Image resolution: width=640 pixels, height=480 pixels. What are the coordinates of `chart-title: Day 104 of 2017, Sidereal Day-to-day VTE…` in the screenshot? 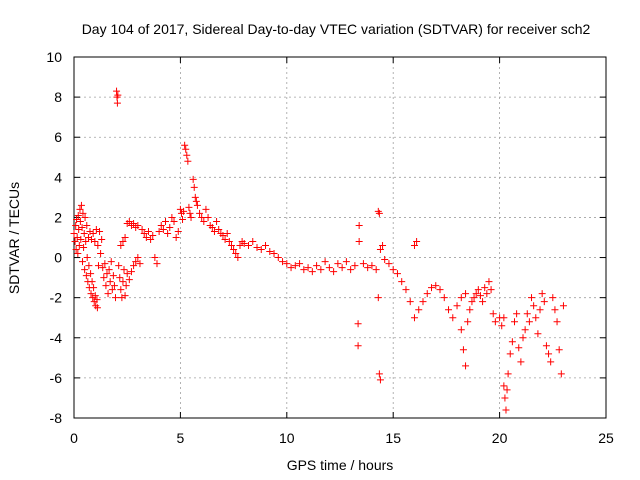 It's located at (336, 29).